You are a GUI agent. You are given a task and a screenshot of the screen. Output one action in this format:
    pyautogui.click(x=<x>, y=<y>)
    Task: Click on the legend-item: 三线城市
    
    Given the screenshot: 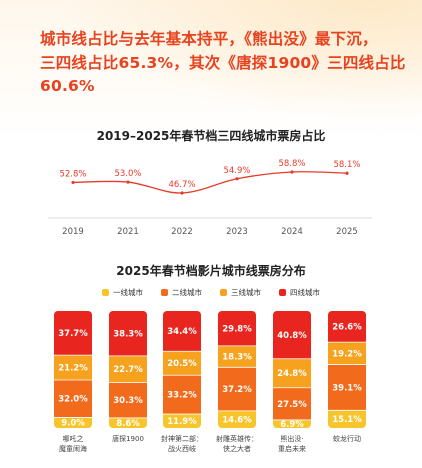 What is the action you would take?
    pyautogui.click(x=240, y=292)
    